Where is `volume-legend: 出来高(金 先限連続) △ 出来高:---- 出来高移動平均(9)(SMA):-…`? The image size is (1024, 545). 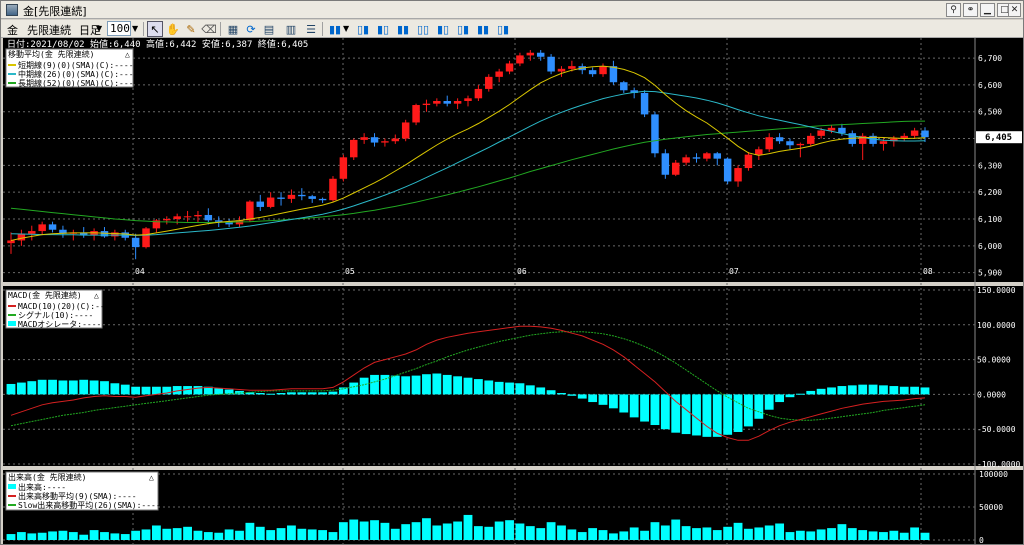
volume-legend: 出来高(金 先限連続) △ 出来高:---- 出来高移動平均(9)(SMA):-… is located at coordinates (83, 491).